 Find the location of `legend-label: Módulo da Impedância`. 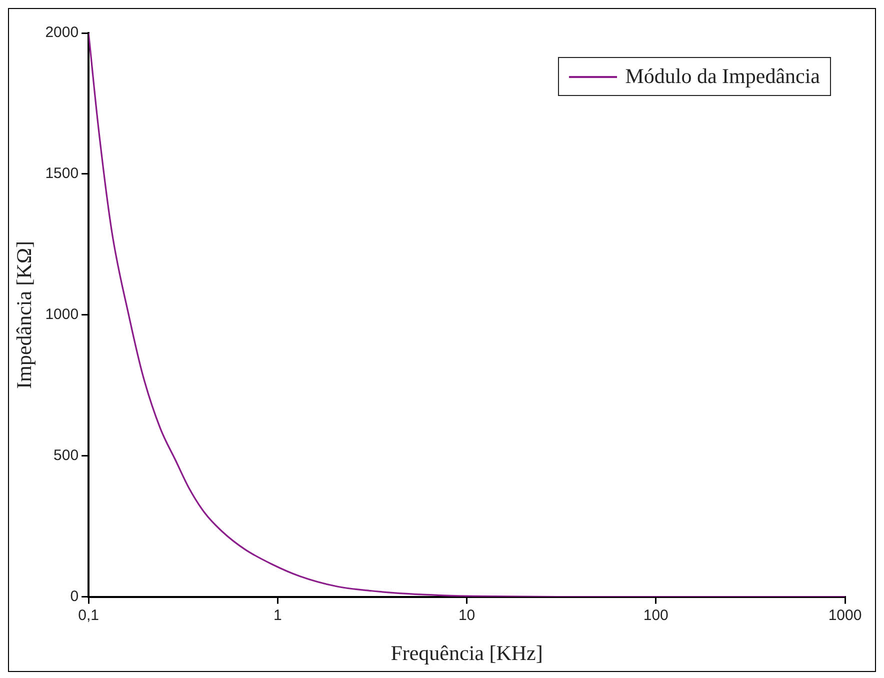

legend-label: Módulo da Impedância is located at coordinates (722, 76).